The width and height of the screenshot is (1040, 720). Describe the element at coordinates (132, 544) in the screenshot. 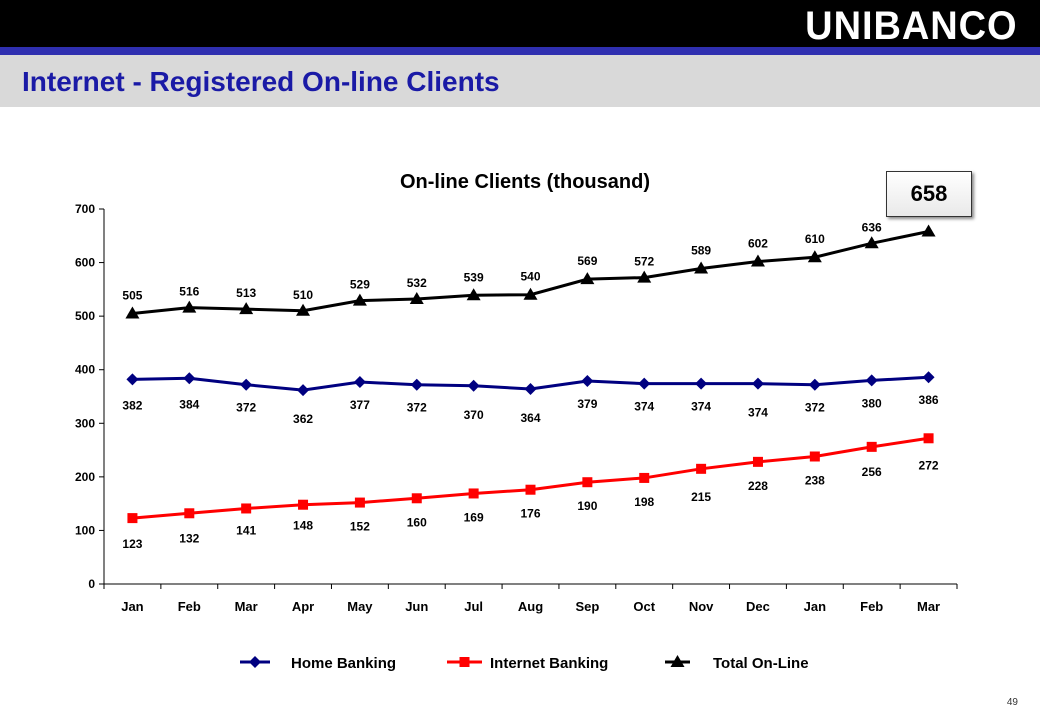

I see `data-label: 123` at that location.